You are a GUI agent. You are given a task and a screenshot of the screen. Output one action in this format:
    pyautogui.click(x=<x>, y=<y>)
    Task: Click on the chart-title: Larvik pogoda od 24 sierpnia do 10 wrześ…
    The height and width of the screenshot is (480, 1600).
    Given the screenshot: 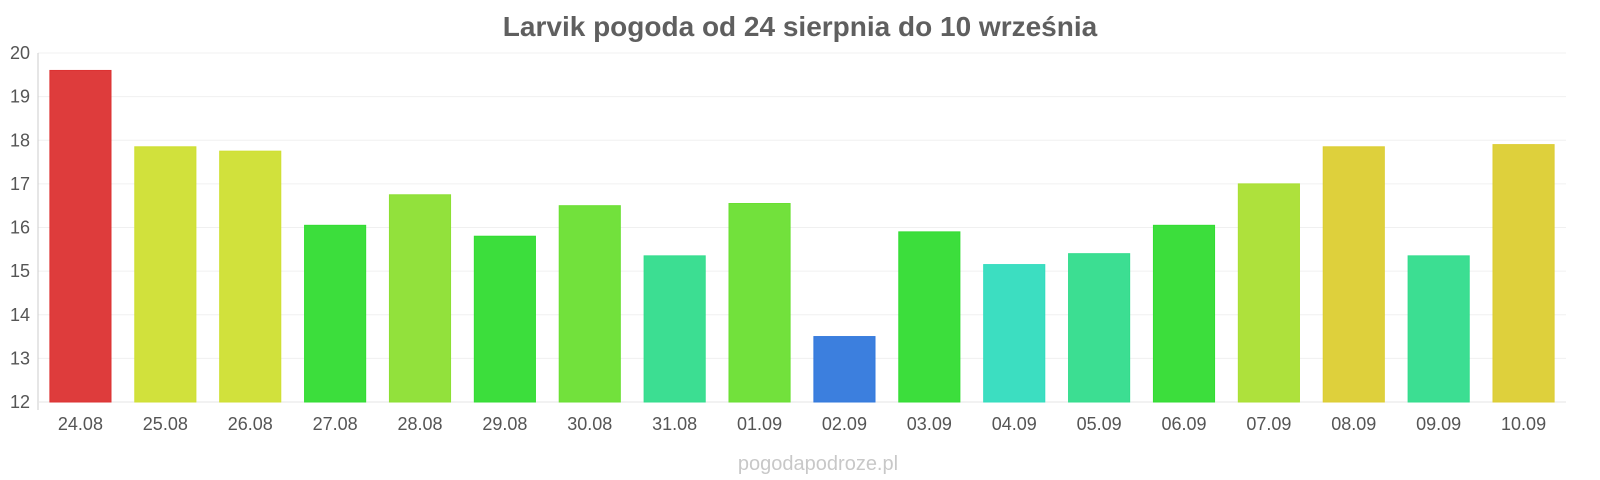 What is the action you would take?
    pyautogui.click(x=800, y=26)
    